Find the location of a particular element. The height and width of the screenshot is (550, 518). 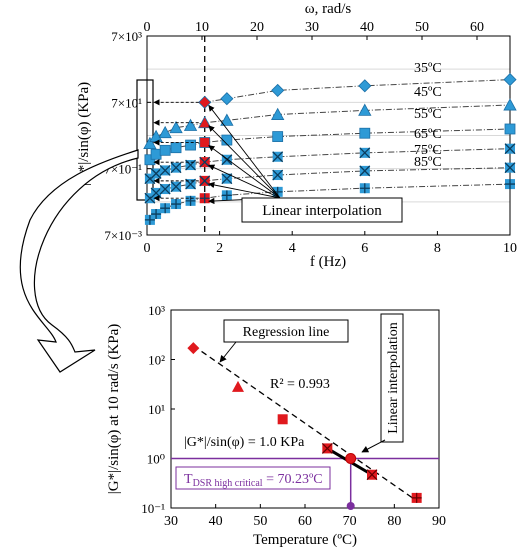

top-secondary-x-axis: 0 10 20 30 40 50 60 is located at coordinates (314, 30).